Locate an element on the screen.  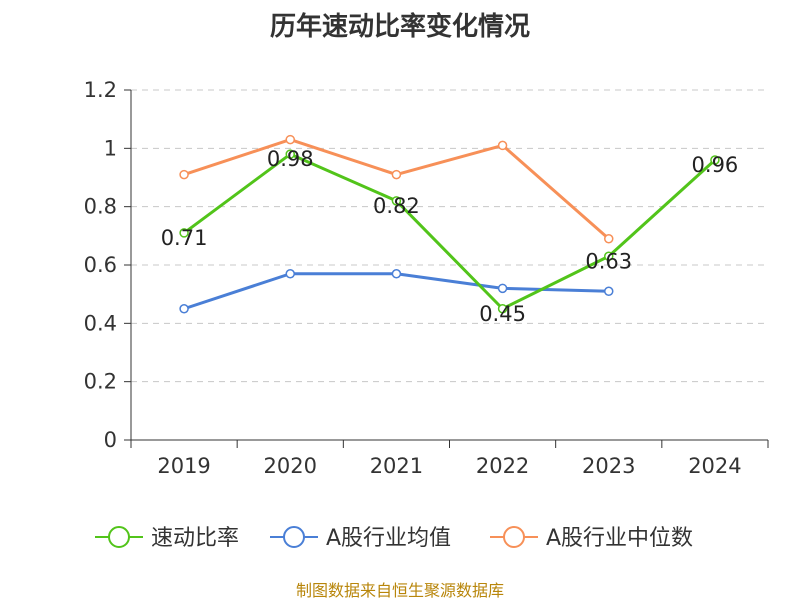
y-tick-label: 0 is located at coordinates (110, 440).